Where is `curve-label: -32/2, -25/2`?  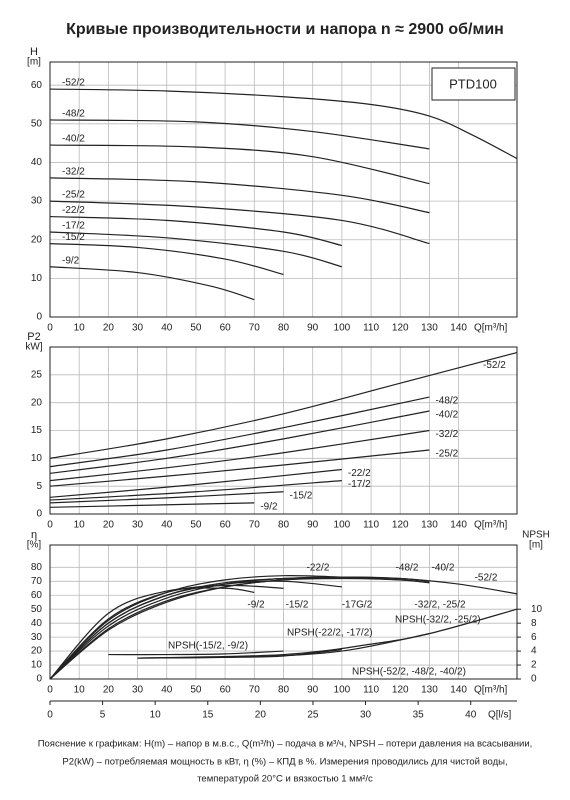
curve-label: -32/2, -25/2 is located at coordinates (440, 605).